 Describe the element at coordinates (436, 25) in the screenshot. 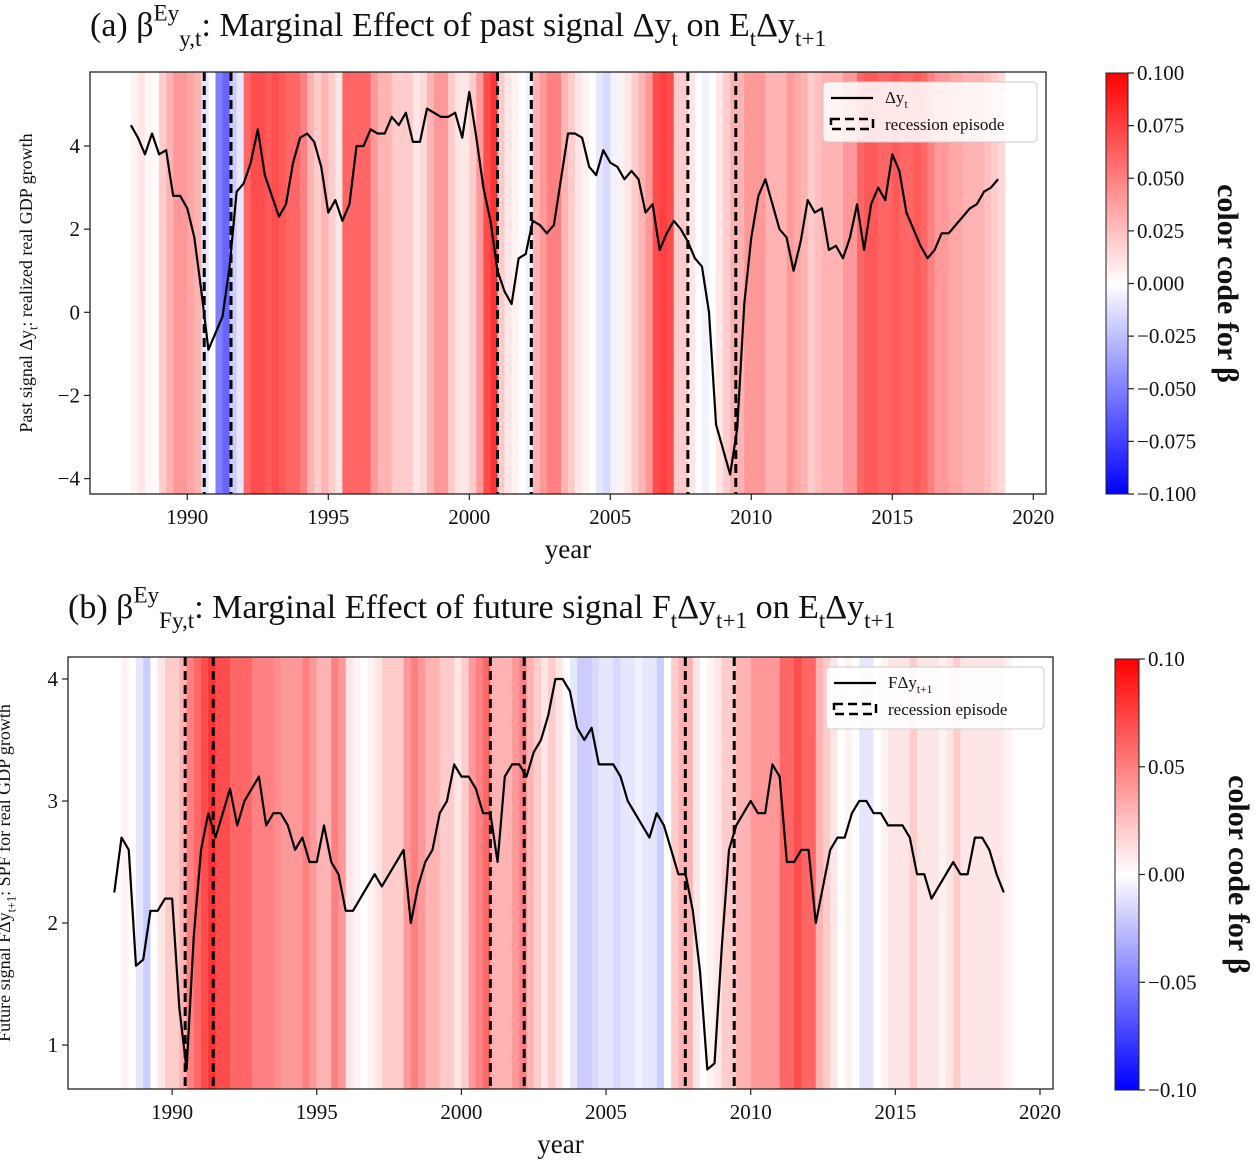

I see `text-segment: : Marginal Effect of past signal Δy` at that location.